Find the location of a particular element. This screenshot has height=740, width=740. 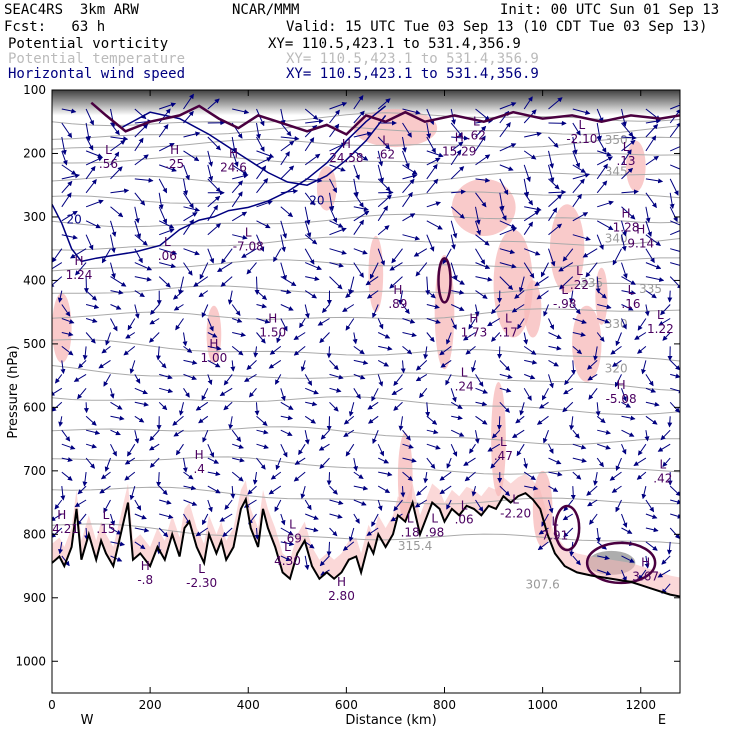

pv-contour-tropopause is located at coordinates (385, 118).